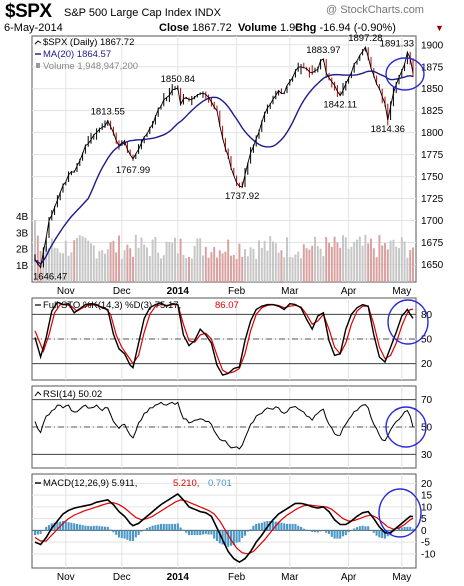  I want to click on y-tick-label: 15, so click(427, 496).